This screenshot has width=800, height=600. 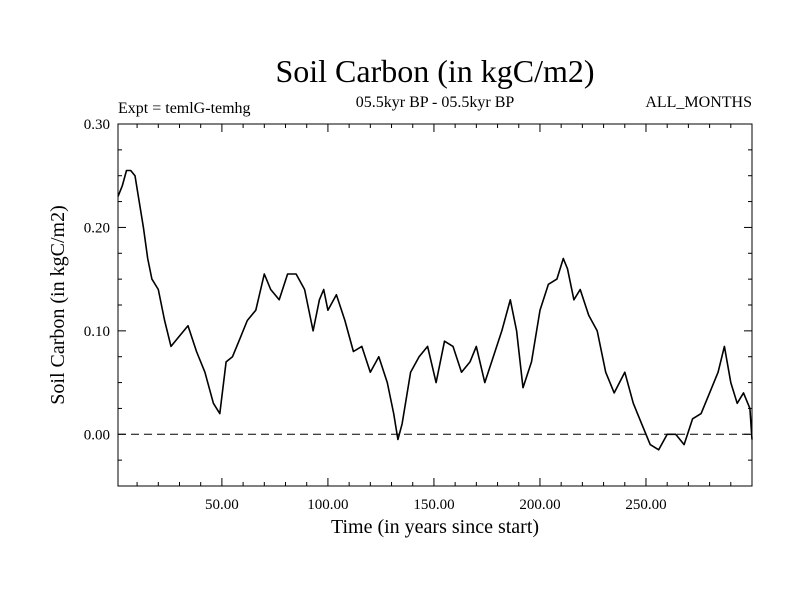 I want to click on x-axis-label: Time (in years since start), so click(x=435, y=527).